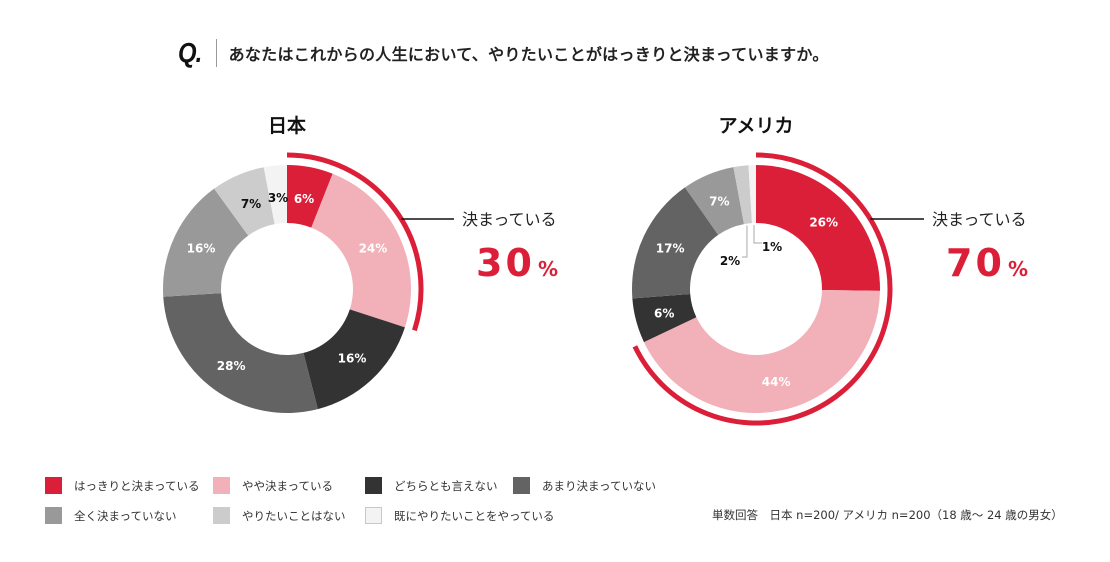  I want to click on legend-label: どちらとも言えない, so click(446, 485).